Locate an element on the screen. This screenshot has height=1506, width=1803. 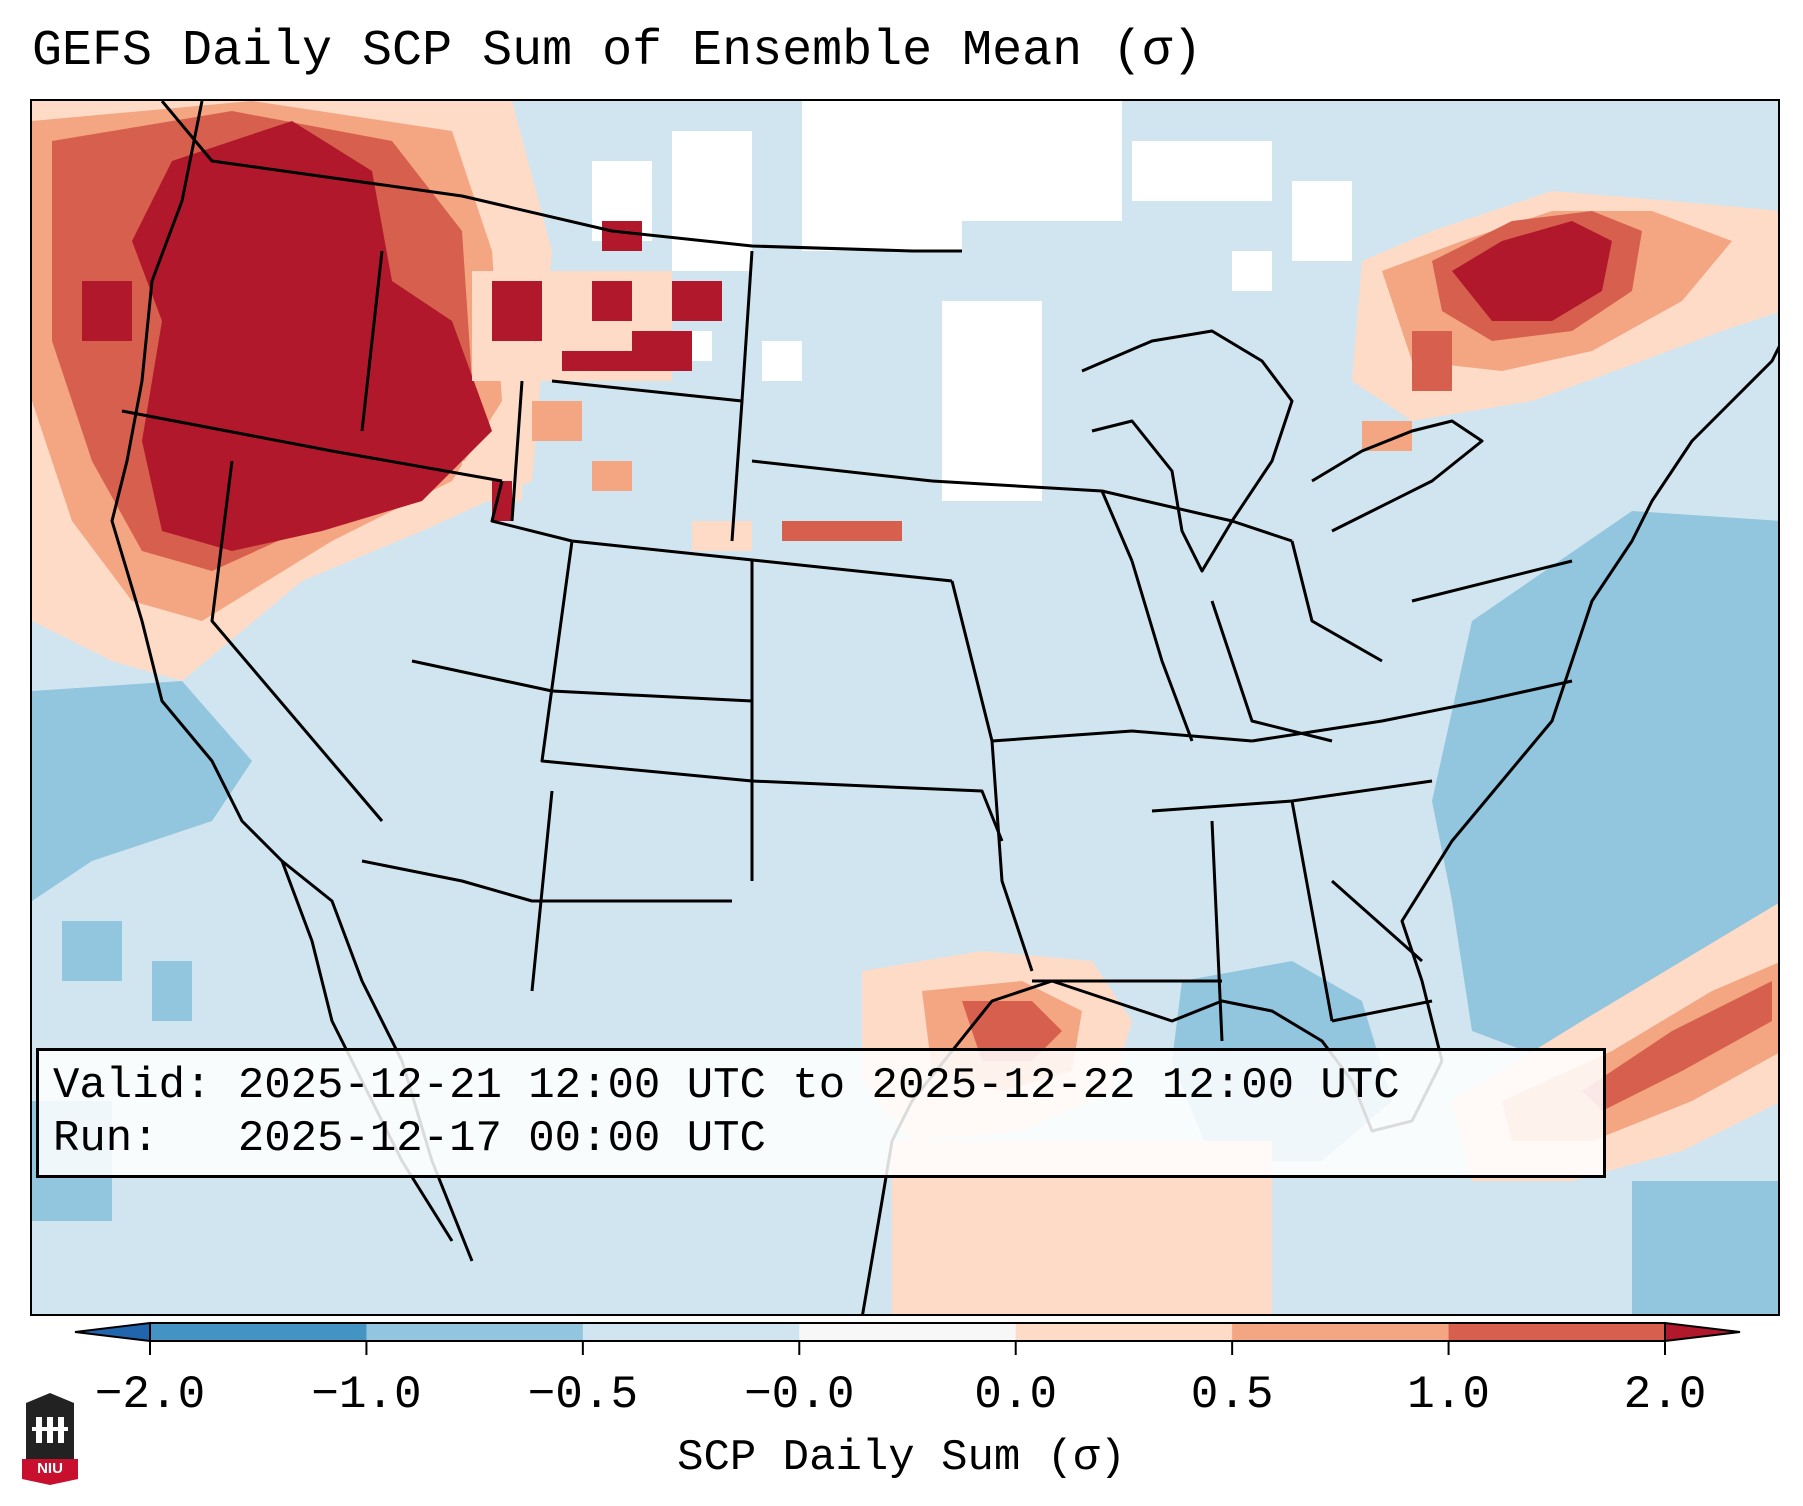
neutral-region-north is located at coordinates (972, 301).